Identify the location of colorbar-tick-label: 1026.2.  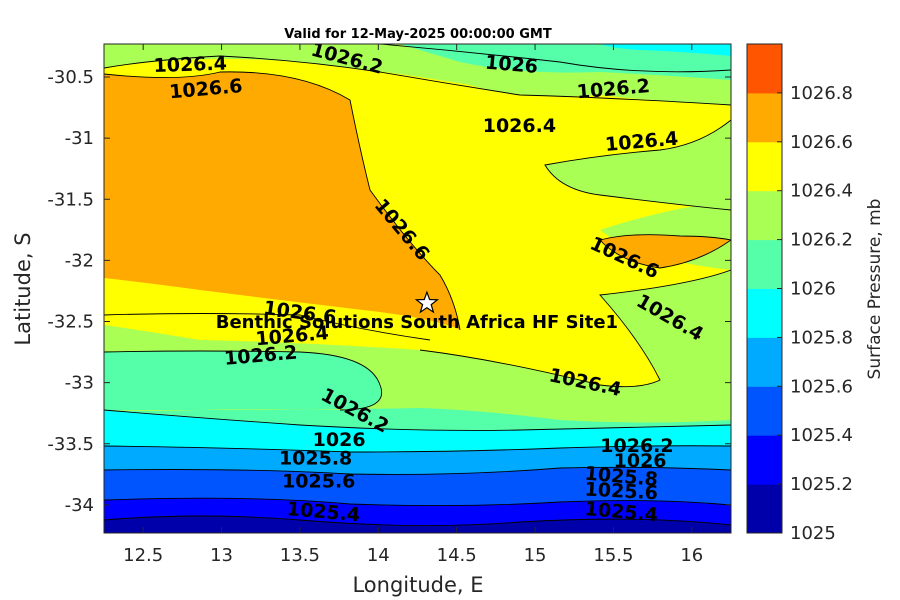
(821, 240).